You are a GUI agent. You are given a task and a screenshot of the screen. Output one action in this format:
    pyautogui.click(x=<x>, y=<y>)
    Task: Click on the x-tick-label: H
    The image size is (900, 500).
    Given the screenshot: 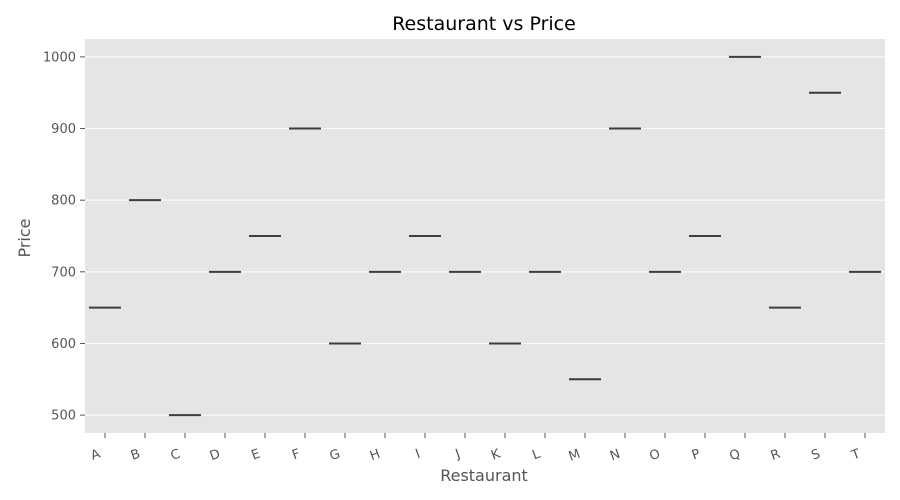 What is the action you would take?
    pyautogui.click(x=375, y=455)
    